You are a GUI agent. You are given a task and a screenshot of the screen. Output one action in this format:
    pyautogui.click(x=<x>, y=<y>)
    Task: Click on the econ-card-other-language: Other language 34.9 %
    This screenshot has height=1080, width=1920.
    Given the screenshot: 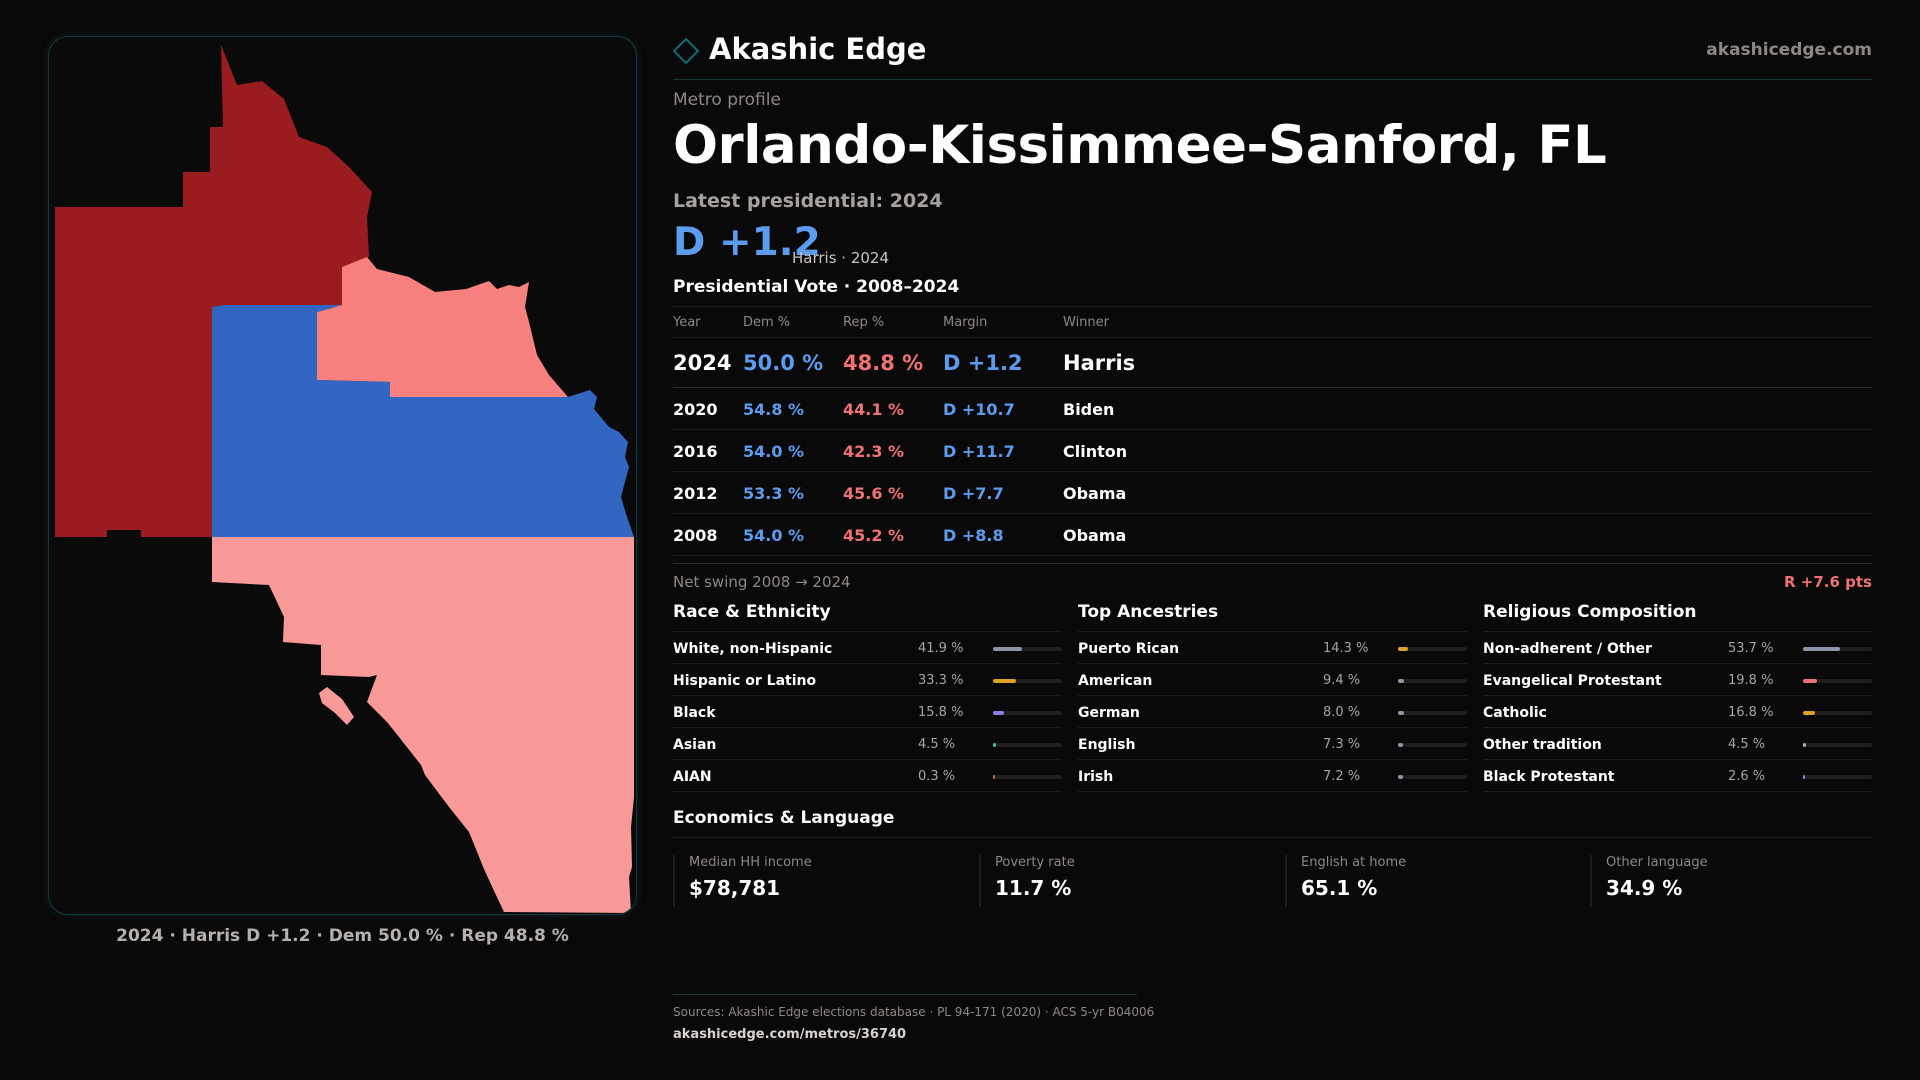 What is the action you would take?
    pyautogui.click(x=1735, y=881)
    